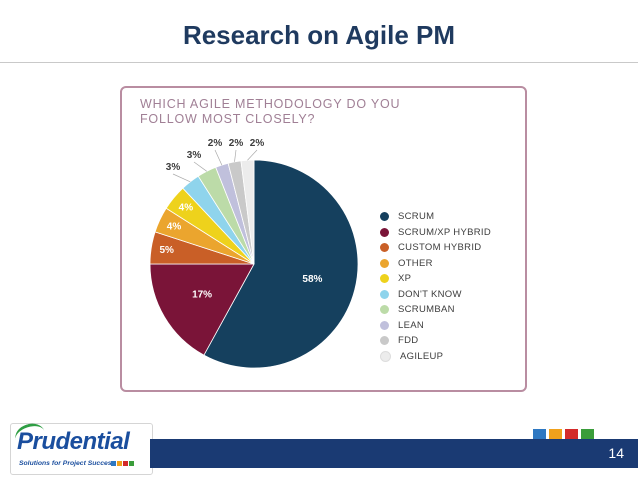 This screenshot has height=479, width=638. I want to click on legend-label: SCRUM, so click(416, 217).